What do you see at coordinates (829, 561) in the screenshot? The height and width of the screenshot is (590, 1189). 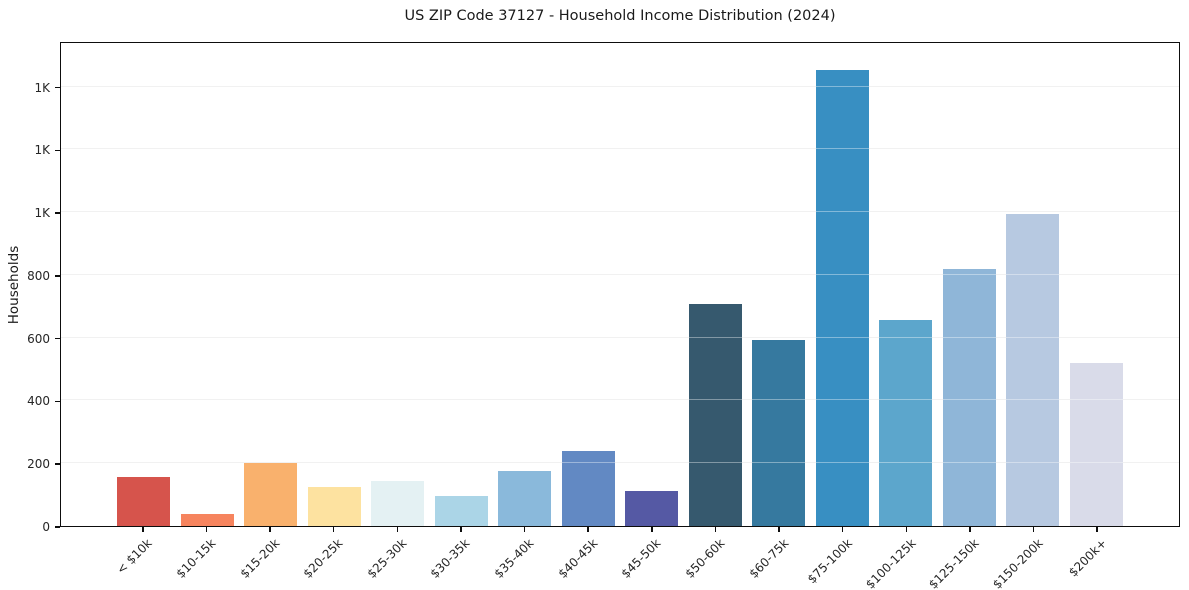 I see `x-tick-label: $75-100k` at bounding box center [829, 561].